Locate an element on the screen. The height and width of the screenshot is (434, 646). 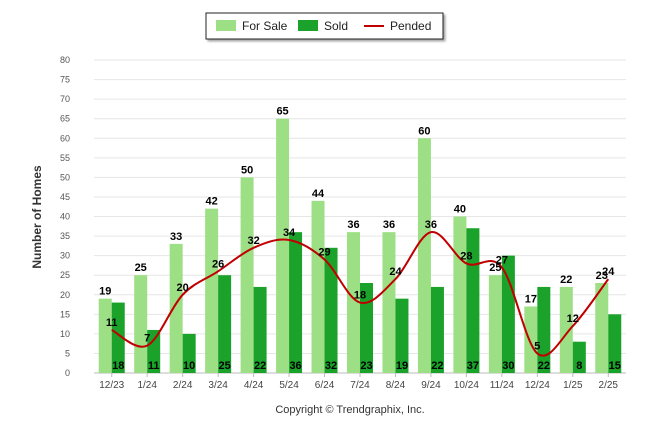
copyright-credit: Copyright © Trendgraphix, Inc. is located at coordinates (349, 410).